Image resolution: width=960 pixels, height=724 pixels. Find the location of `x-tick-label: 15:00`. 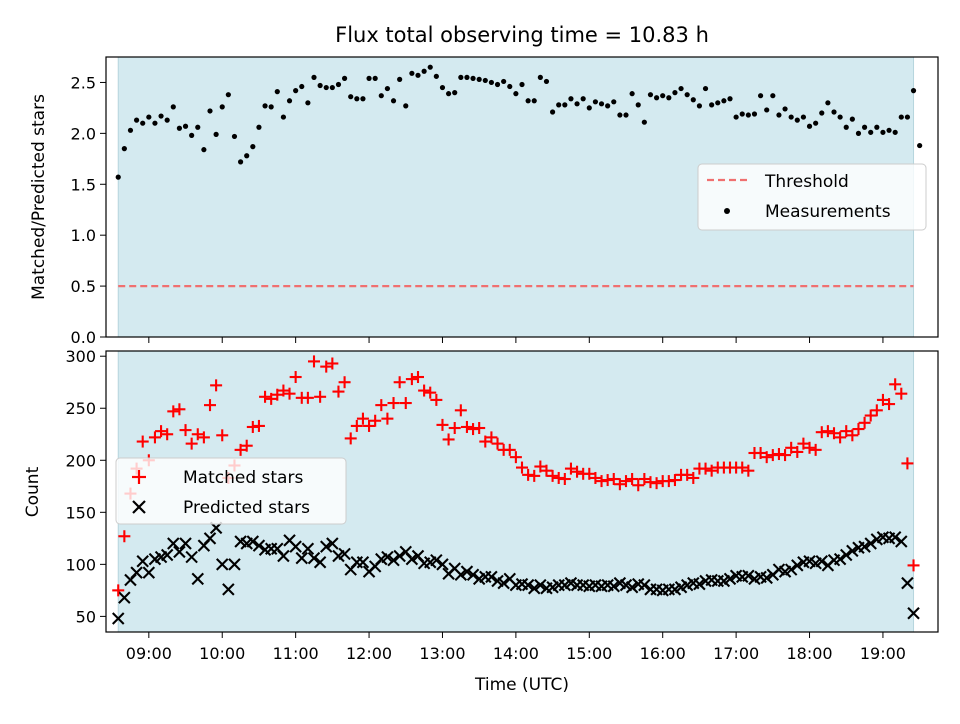

x-tick-label: 15:00 is located at coordinates (589, 653).